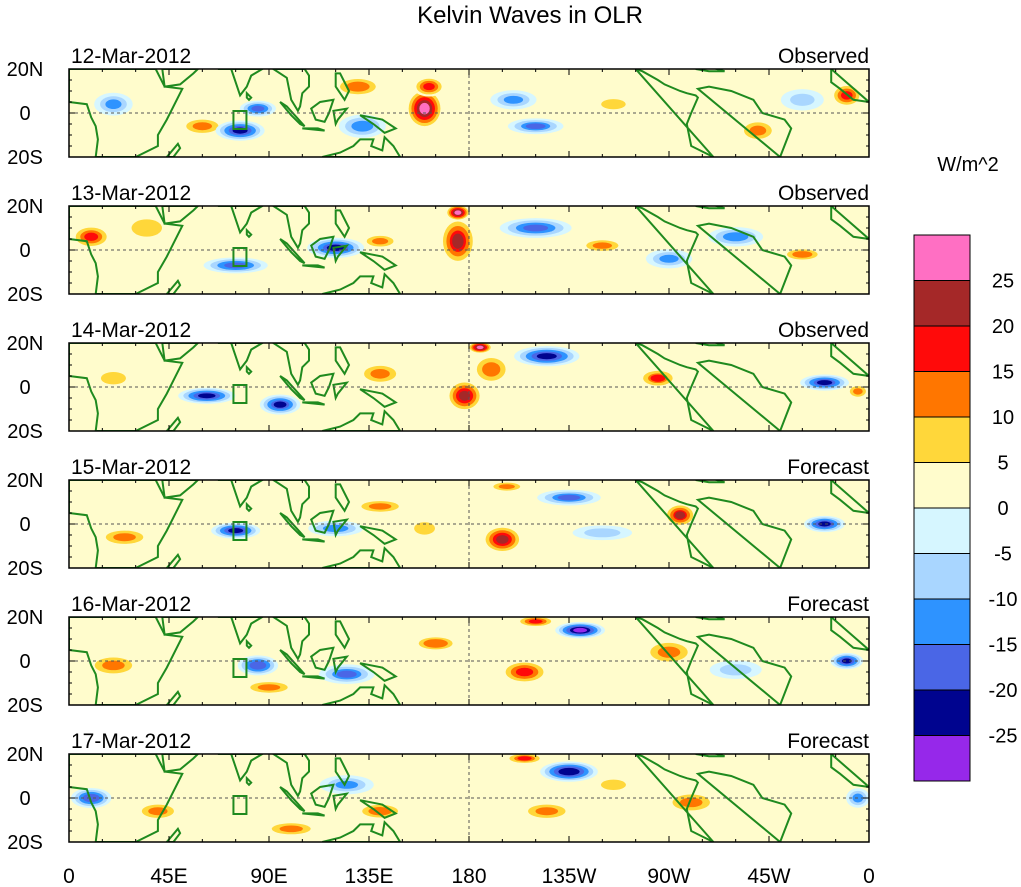 The height and width of the screenshot is (887, 1021). Describe the element at coordinates (438, 244) in the screenshot. I see `panel-13-Mar-2012: 20N 0 20S 13-Mar-2012 Observed` at that location.